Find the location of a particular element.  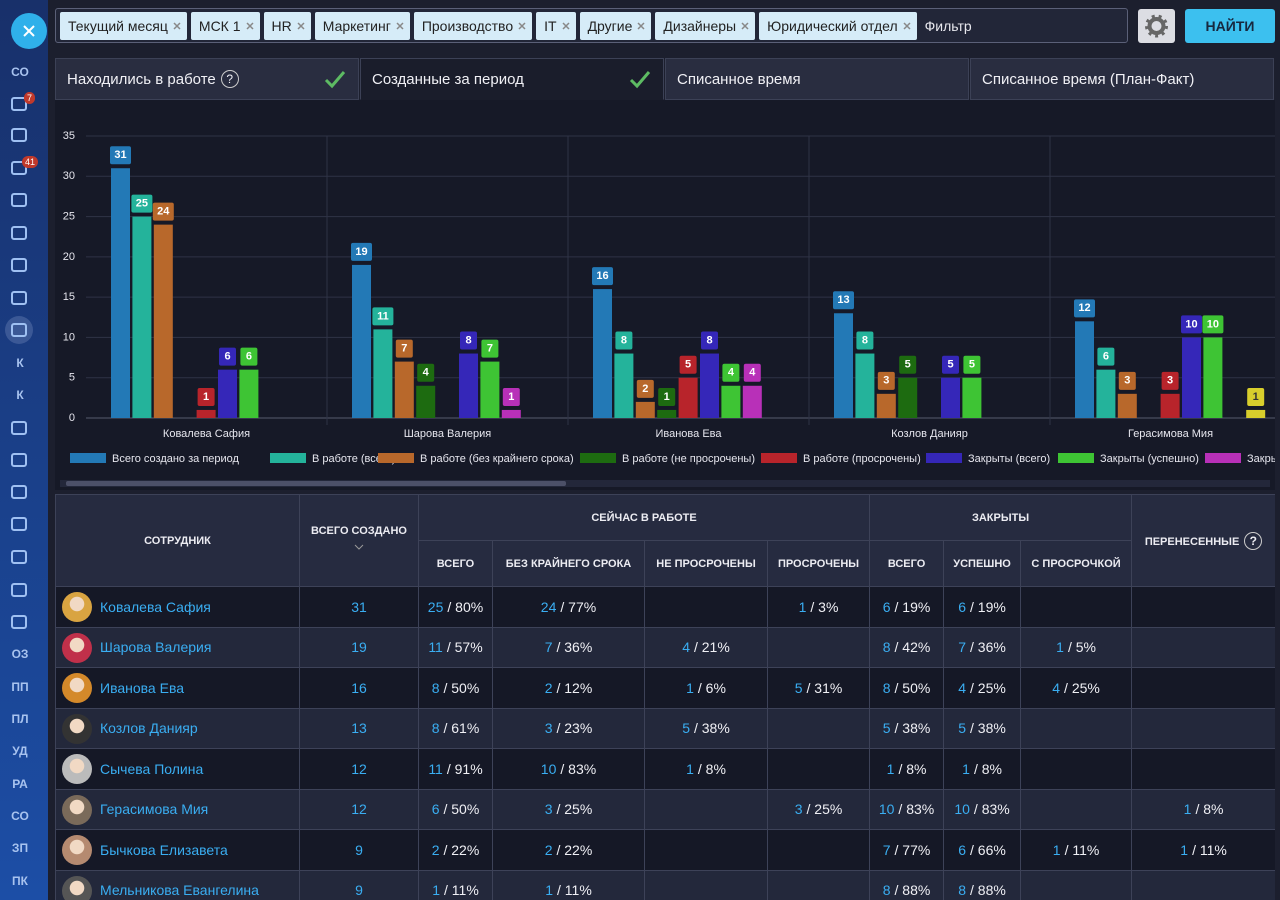

employee-name: Иванова Ева is located at coordinates (142, 687).